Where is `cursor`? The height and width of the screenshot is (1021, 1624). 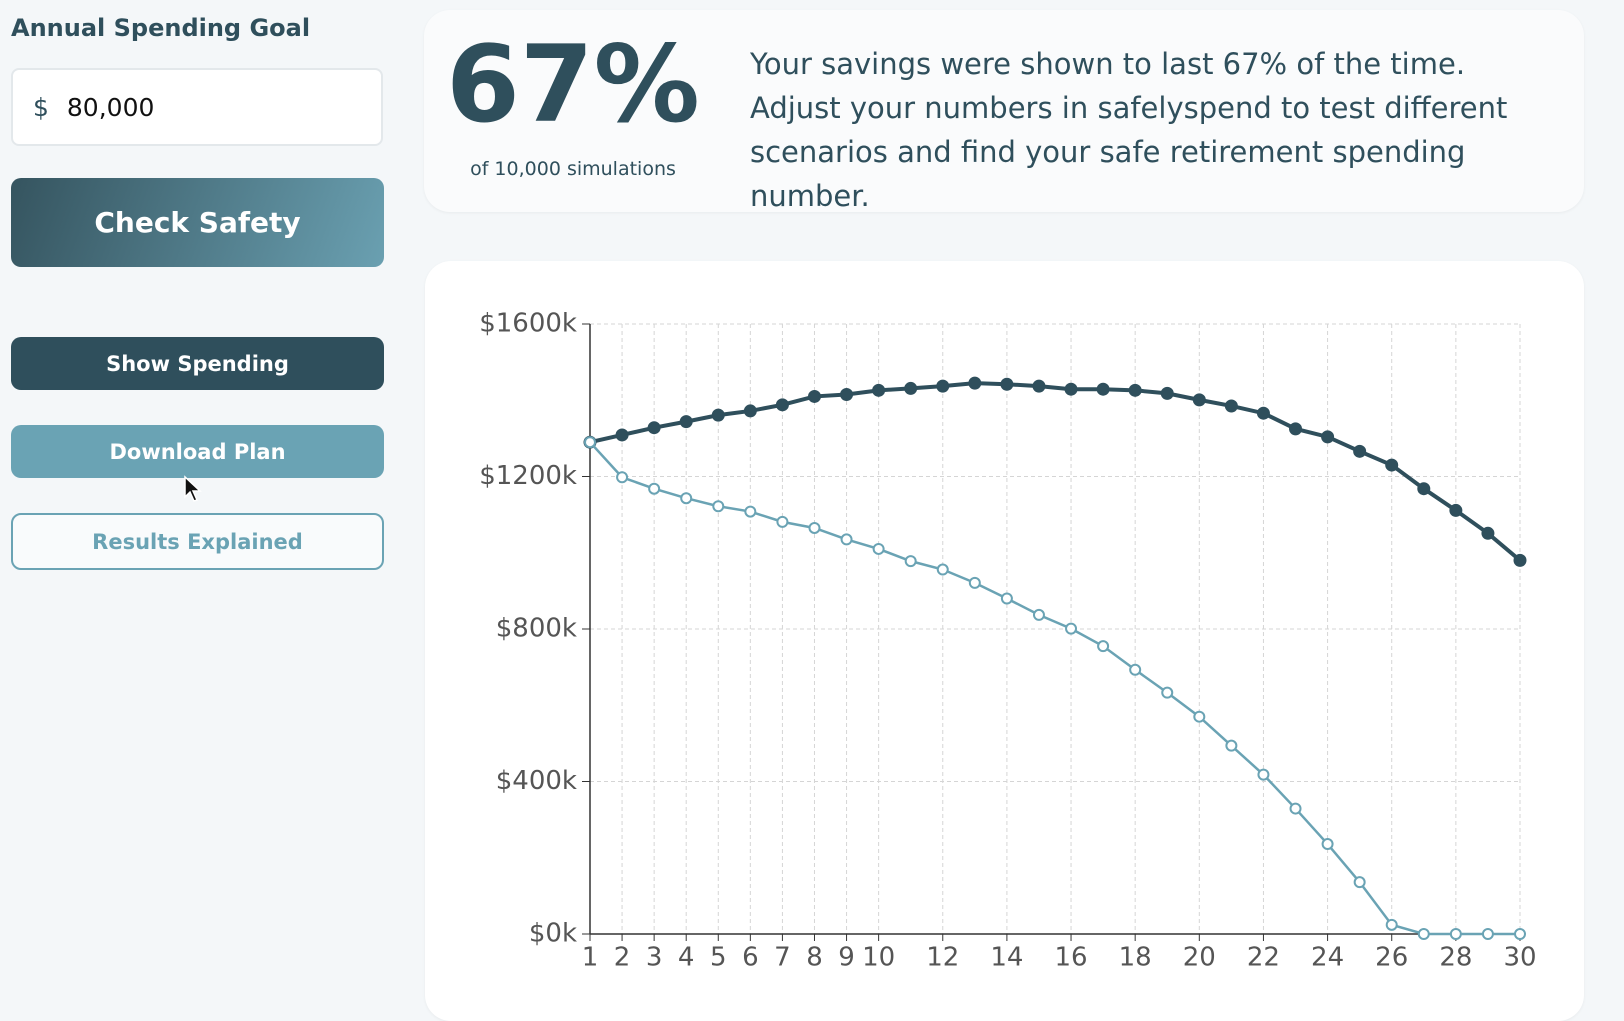
cursor is located at coordinates (193, 488).